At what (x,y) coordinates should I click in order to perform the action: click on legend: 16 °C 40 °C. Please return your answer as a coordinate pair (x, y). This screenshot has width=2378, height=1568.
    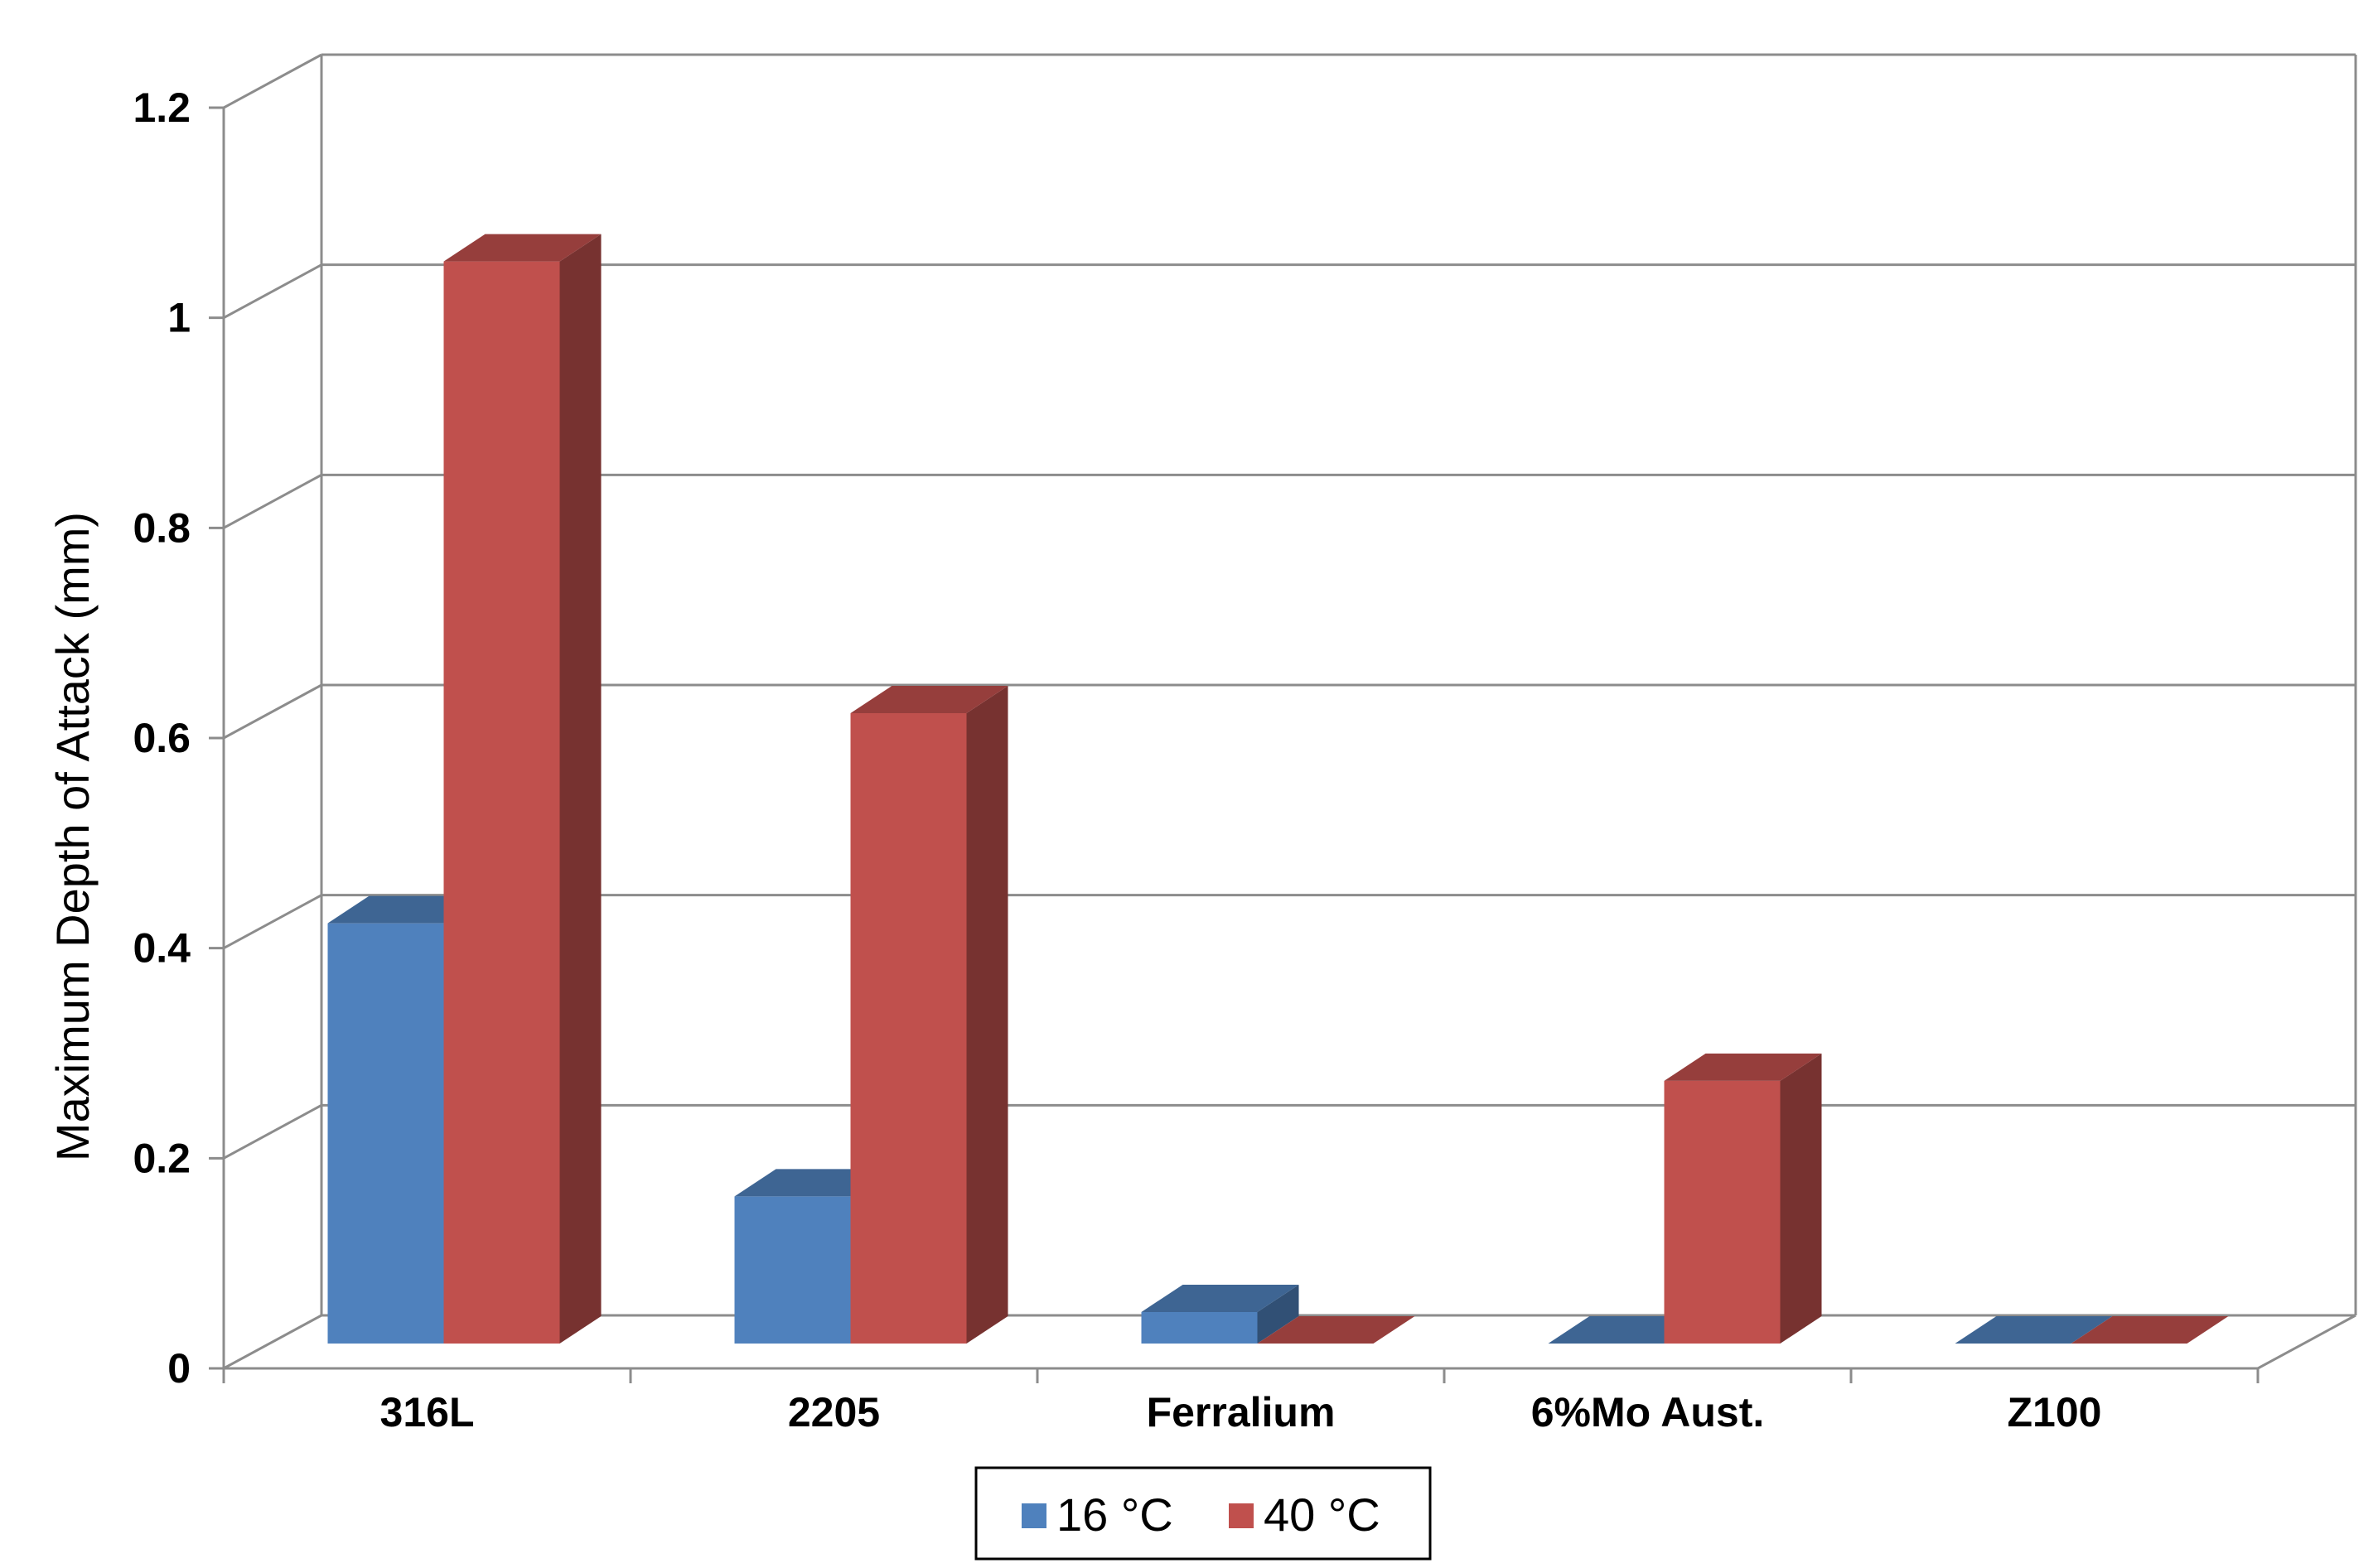
    Looking at the image, I should click on (1203, 1513).